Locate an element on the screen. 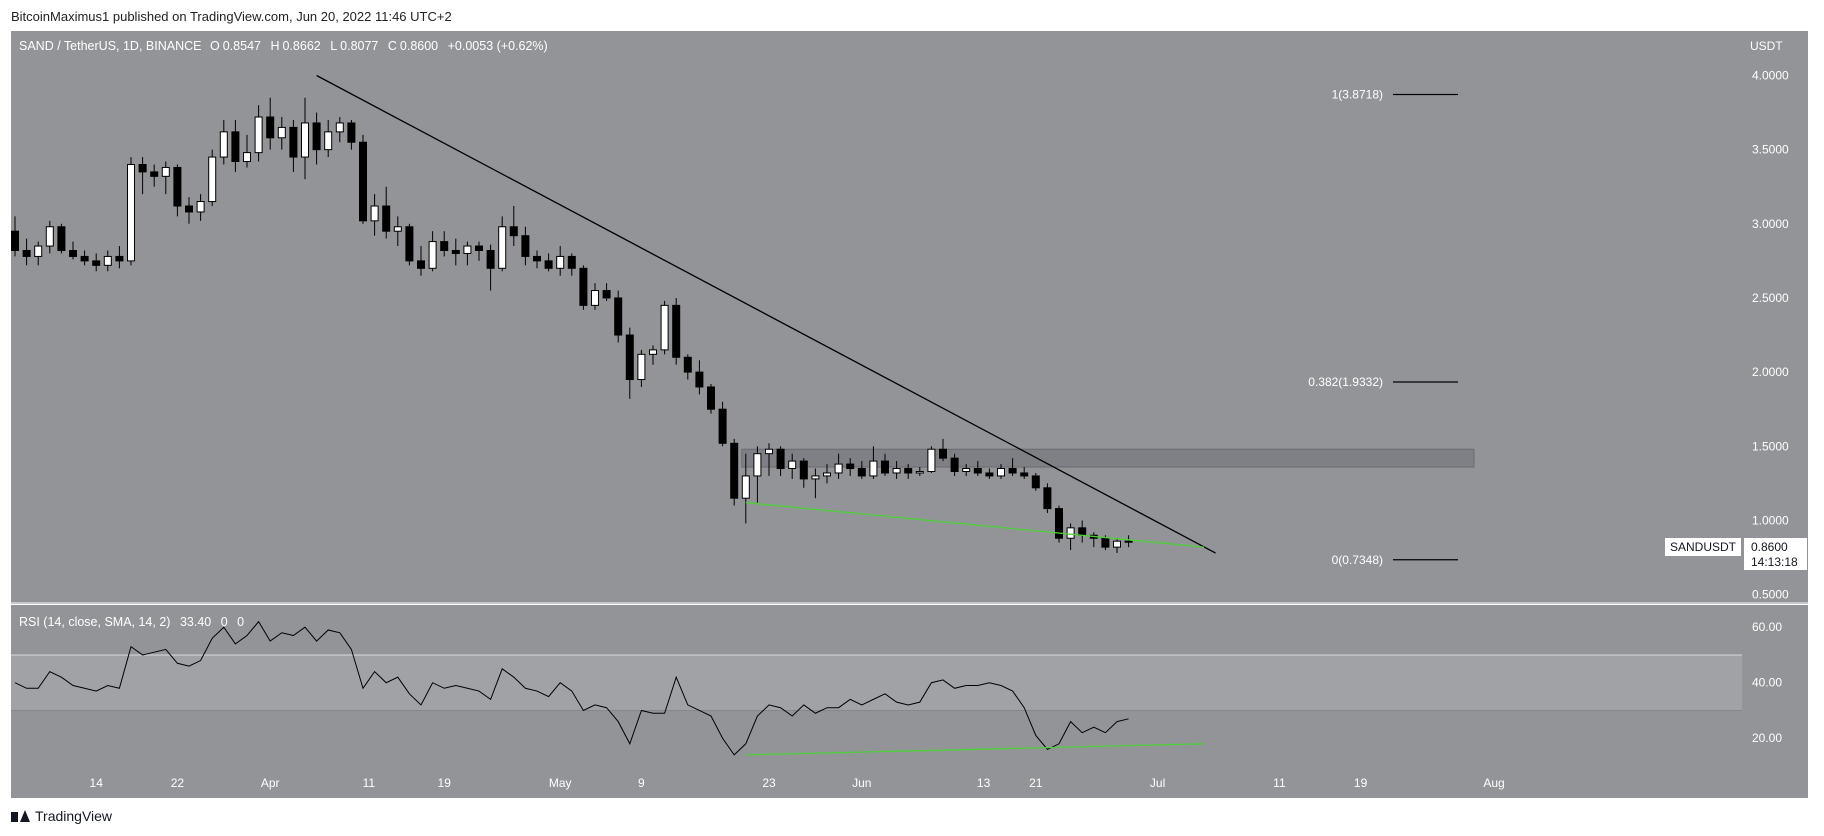 This screenshot has width=1824, height=836. time-axis-bg is located at coordinates (909, 782).